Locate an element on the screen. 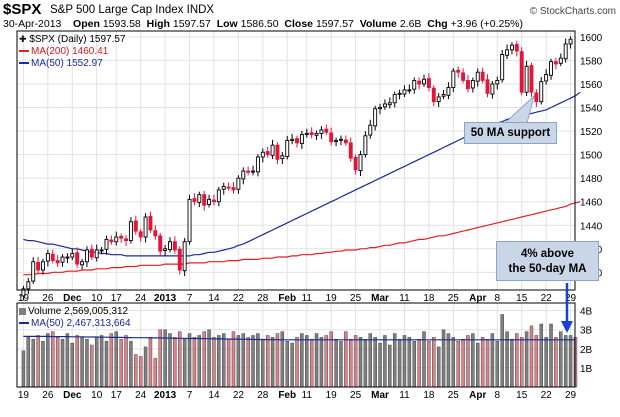 The image size is (620, 417). volume-x-tick-label: 17 is located at coordinates (117, 395).